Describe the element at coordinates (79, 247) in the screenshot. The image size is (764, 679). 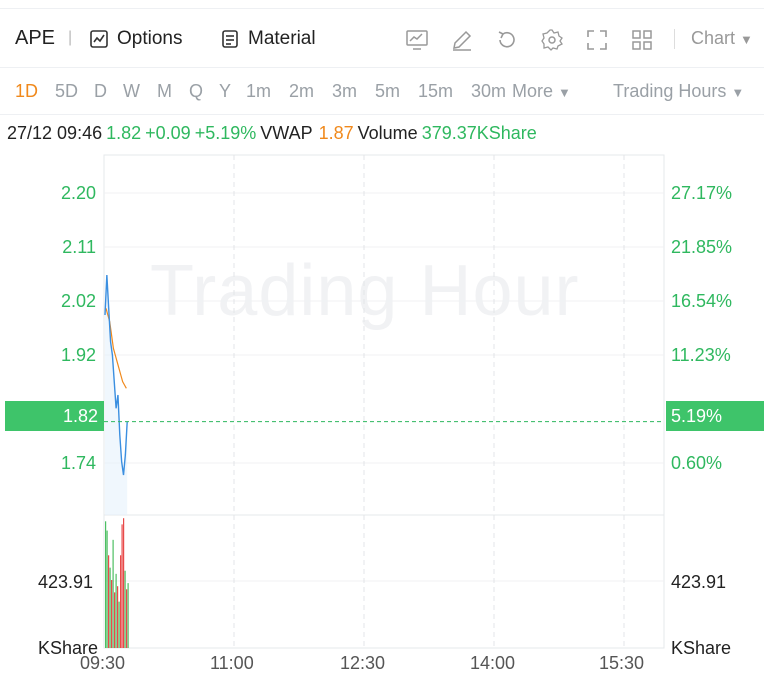
I see `price-label-1: 2.11` at that location.